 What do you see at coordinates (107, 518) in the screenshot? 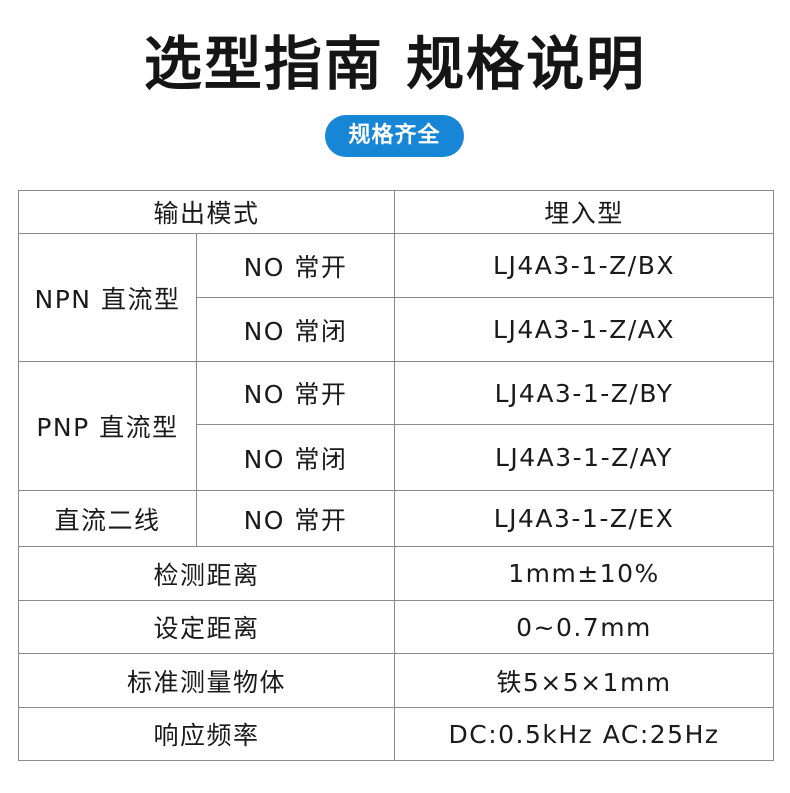
I see `group-label-two-wire: 直流二线` at bounding box center [107, 518].